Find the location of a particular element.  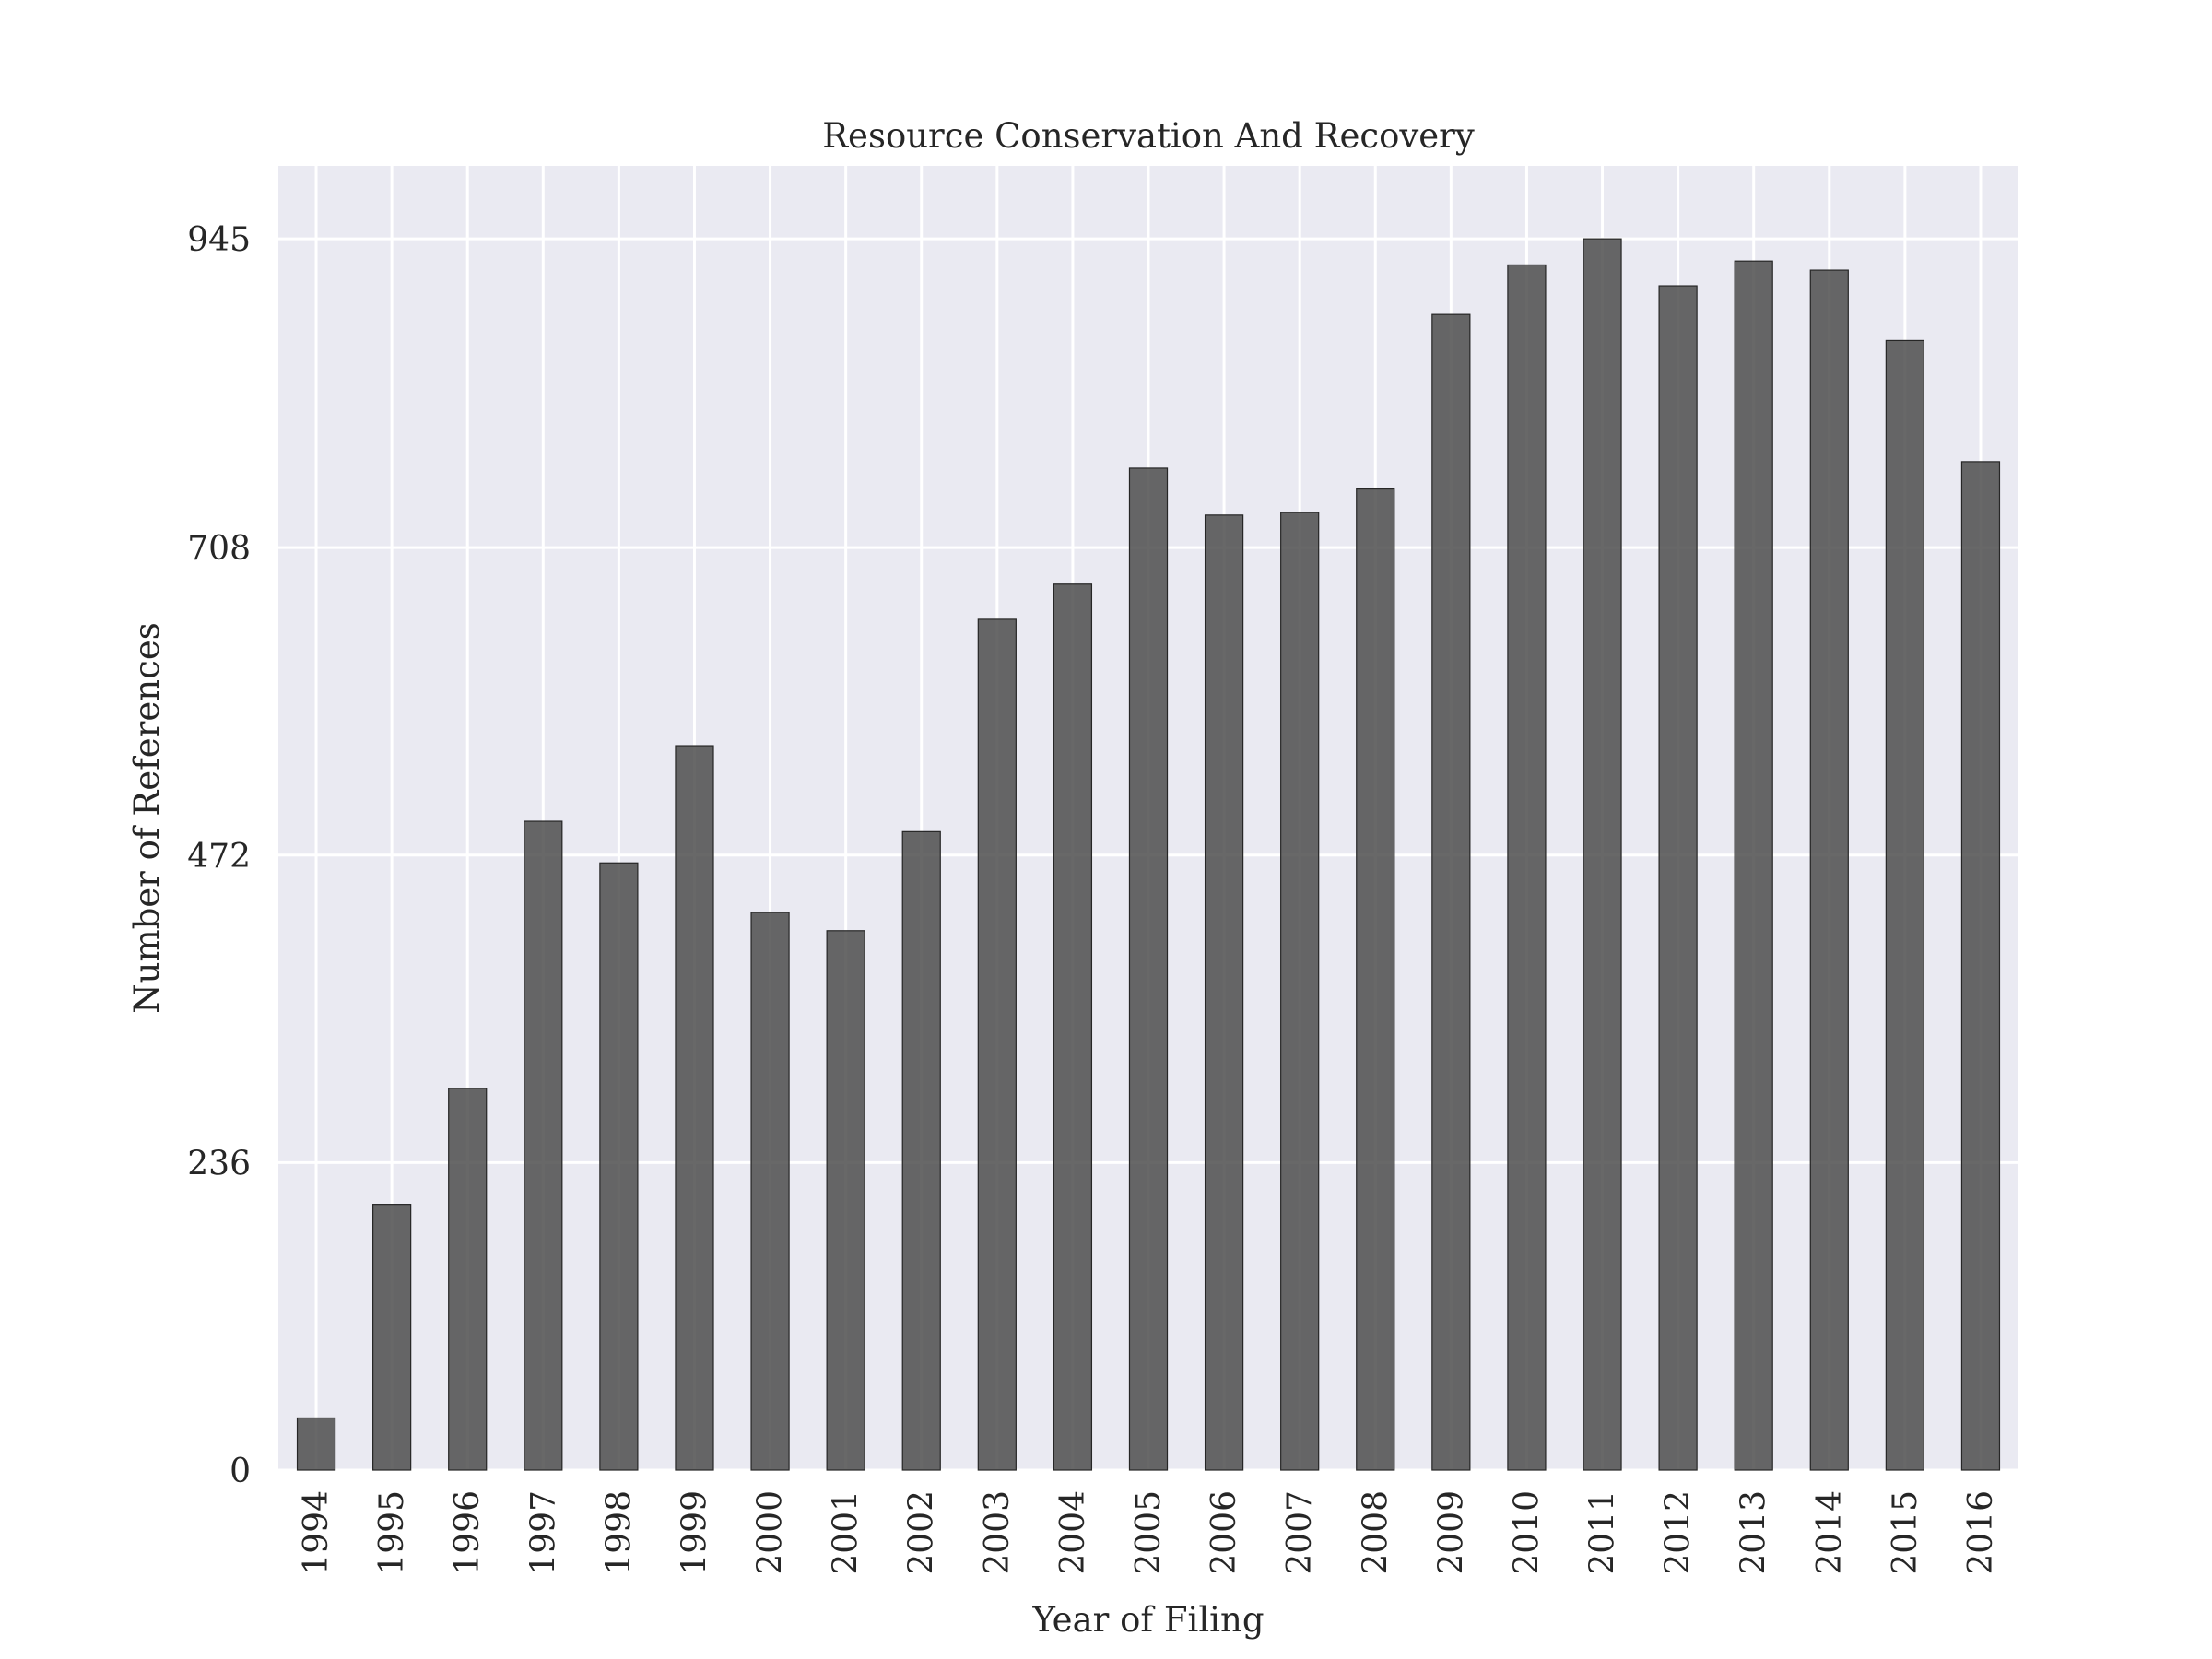

bar-1995 is located at coordinates (392, 1337).